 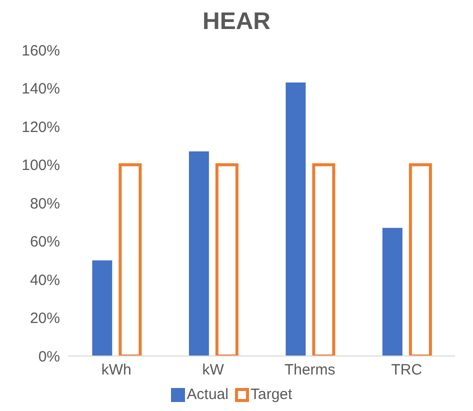 I want to click on y-tick-label: 140%, so click(x=41, y=89).